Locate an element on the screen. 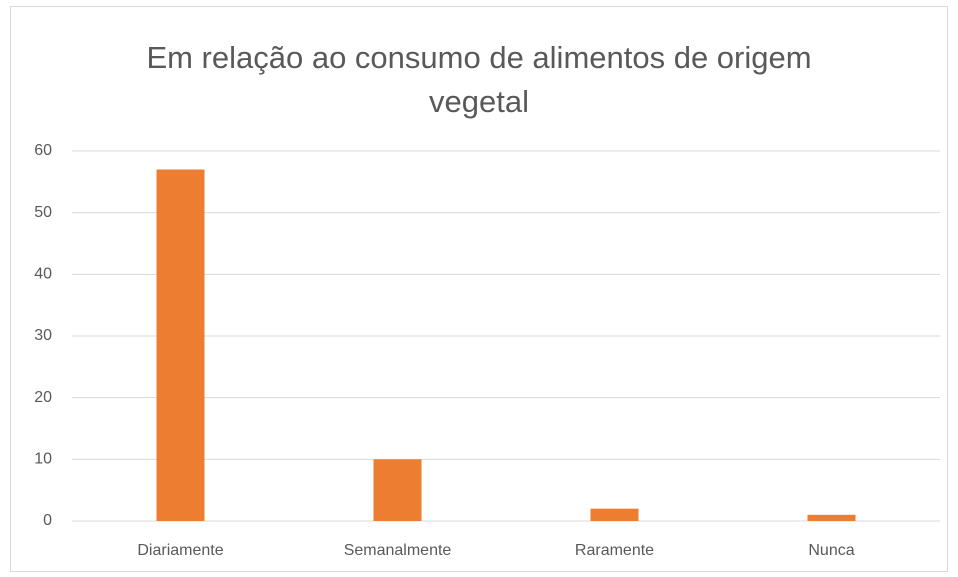 The width and height of the screenshot is (958, 577). y-tick-label: 50 is located at coordinates (43, 212).